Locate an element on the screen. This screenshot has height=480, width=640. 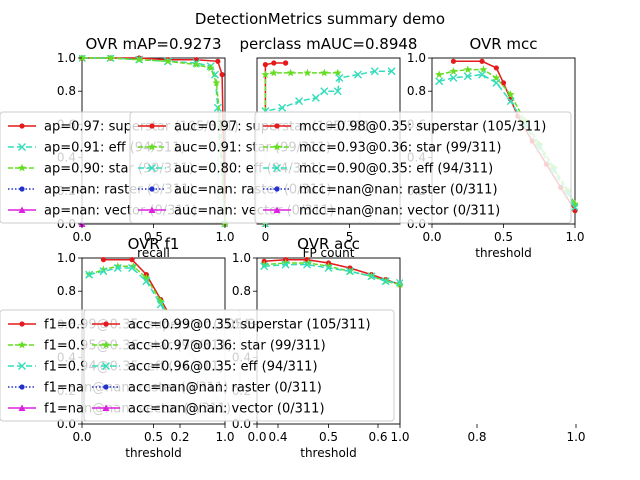
stray-x-tick-label: 0.6 is located at coordinates (377, 437).